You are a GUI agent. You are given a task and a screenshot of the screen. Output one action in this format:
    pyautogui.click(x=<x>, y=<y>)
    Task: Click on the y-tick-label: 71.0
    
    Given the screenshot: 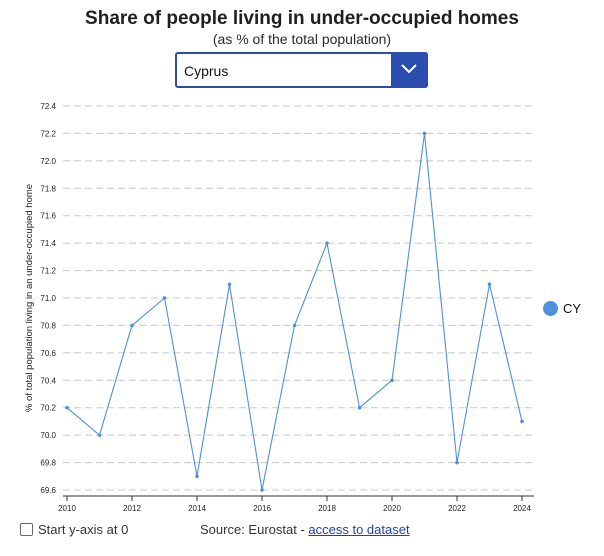 What is the action you would take?
    pyautogui.click(x=48, y=298)
    